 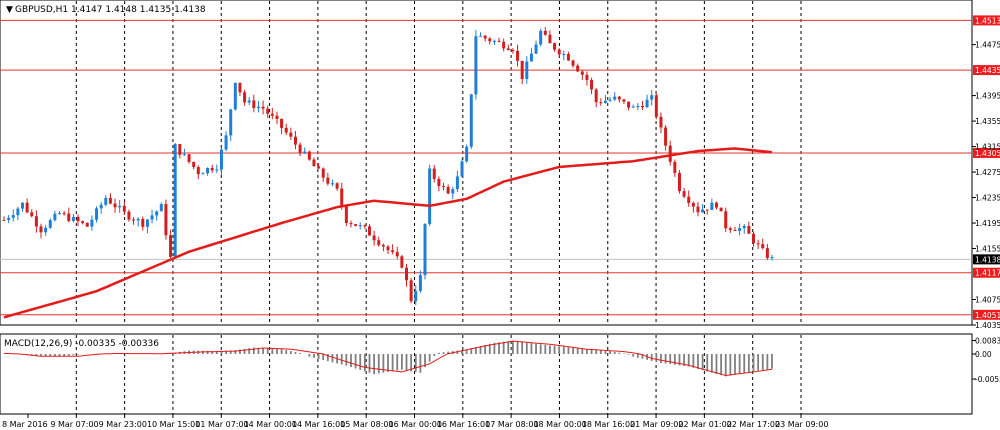 What do you see at coordinates (986, 70) in the screenshot?
I see `level-label-bg` at bounding box center [986, 70].